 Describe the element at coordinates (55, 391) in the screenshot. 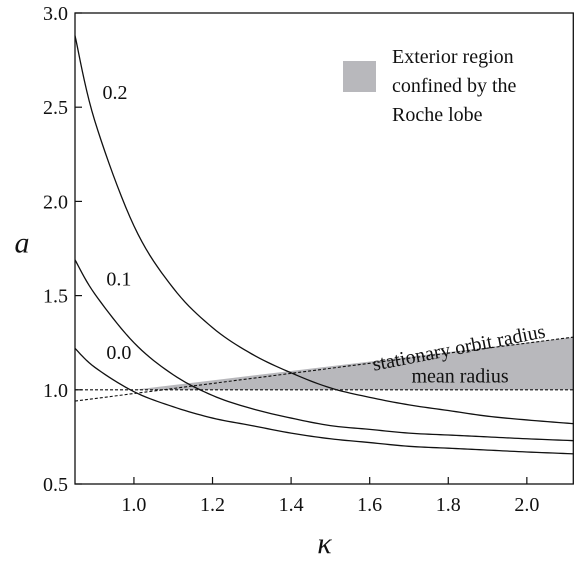

I see `y-tick-label: 1.0` at that location.